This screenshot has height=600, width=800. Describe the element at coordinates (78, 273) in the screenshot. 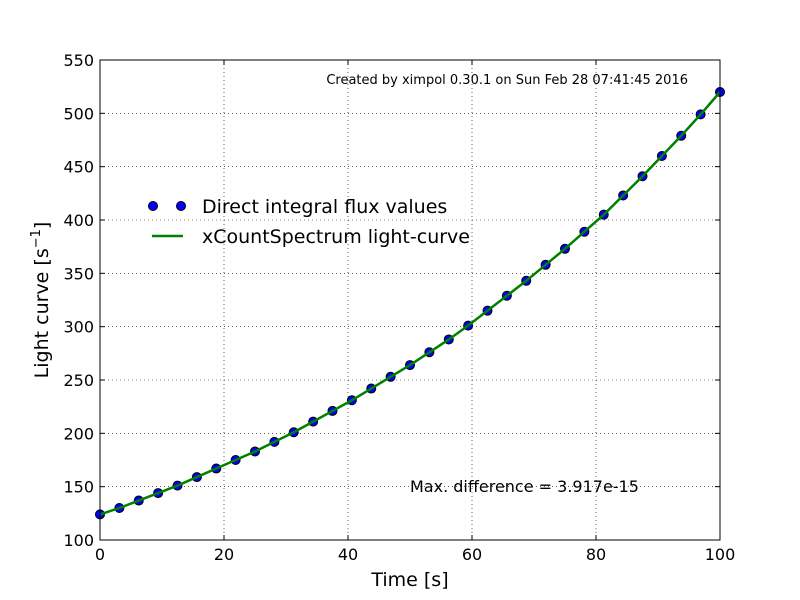

I see `y-tick-label: 350` at that location.